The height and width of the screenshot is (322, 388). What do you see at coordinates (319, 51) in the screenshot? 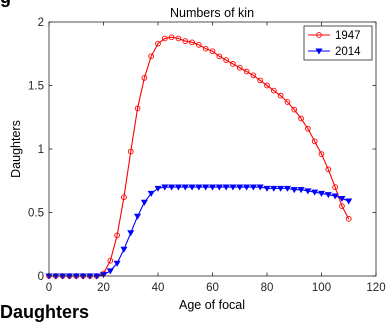
I see `legend-marker-2014` at bounding box center [319, 51].